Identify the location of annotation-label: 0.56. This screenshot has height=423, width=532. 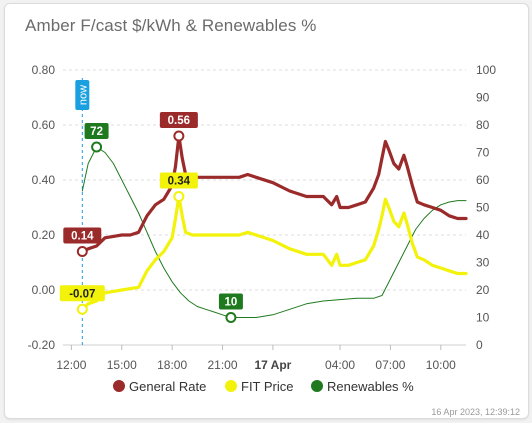
(179, 121).